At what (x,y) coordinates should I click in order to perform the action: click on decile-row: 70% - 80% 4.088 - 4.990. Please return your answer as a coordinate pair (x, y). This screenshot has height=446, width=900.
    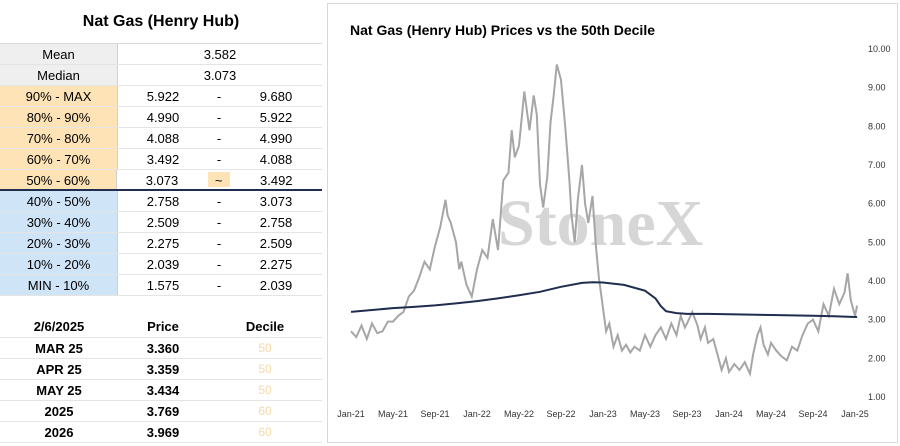
    Looking at the image, I should click on (161, 138).